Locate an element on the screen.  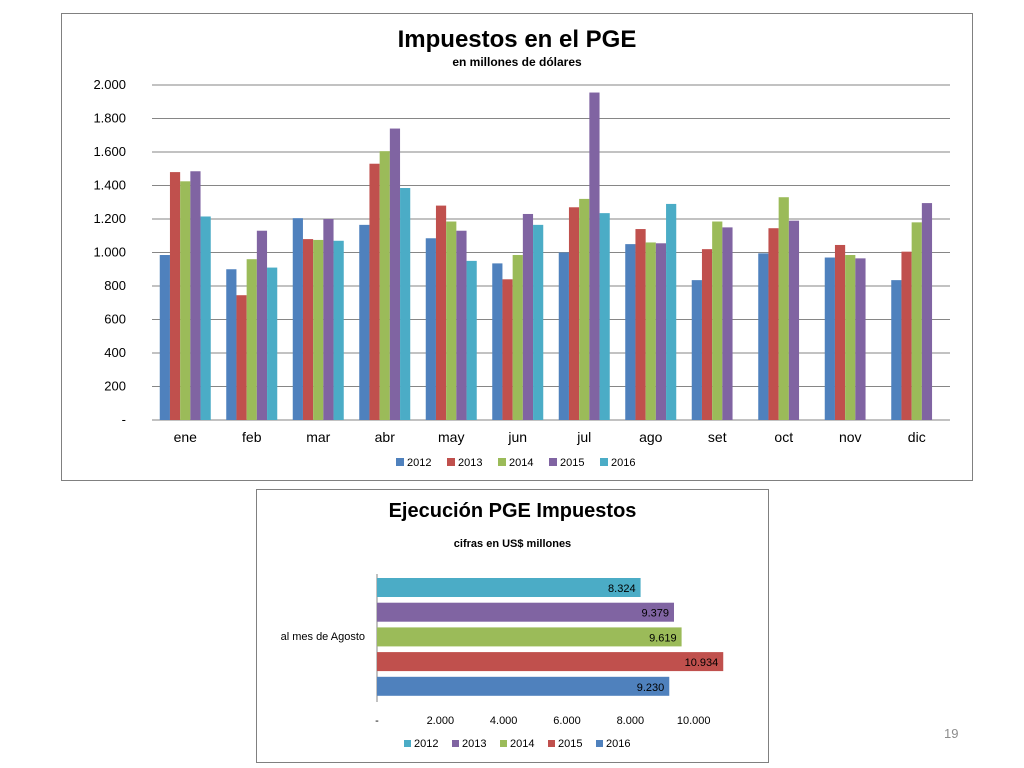
bar-2012-nov is located at coordinates (829, 338).